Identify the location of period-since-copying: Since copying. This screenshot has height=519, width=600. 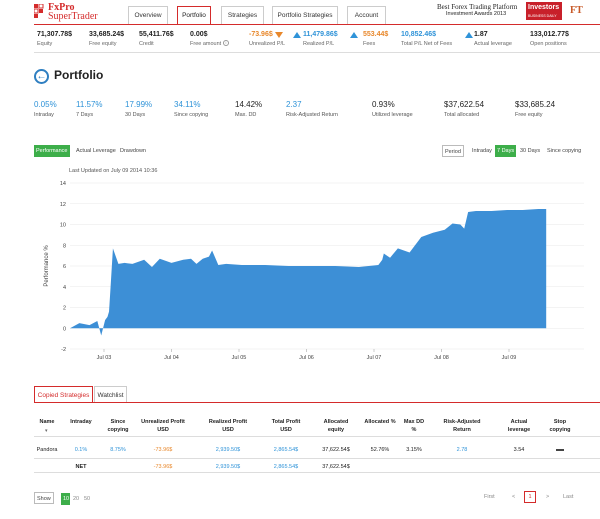
(564, 151).